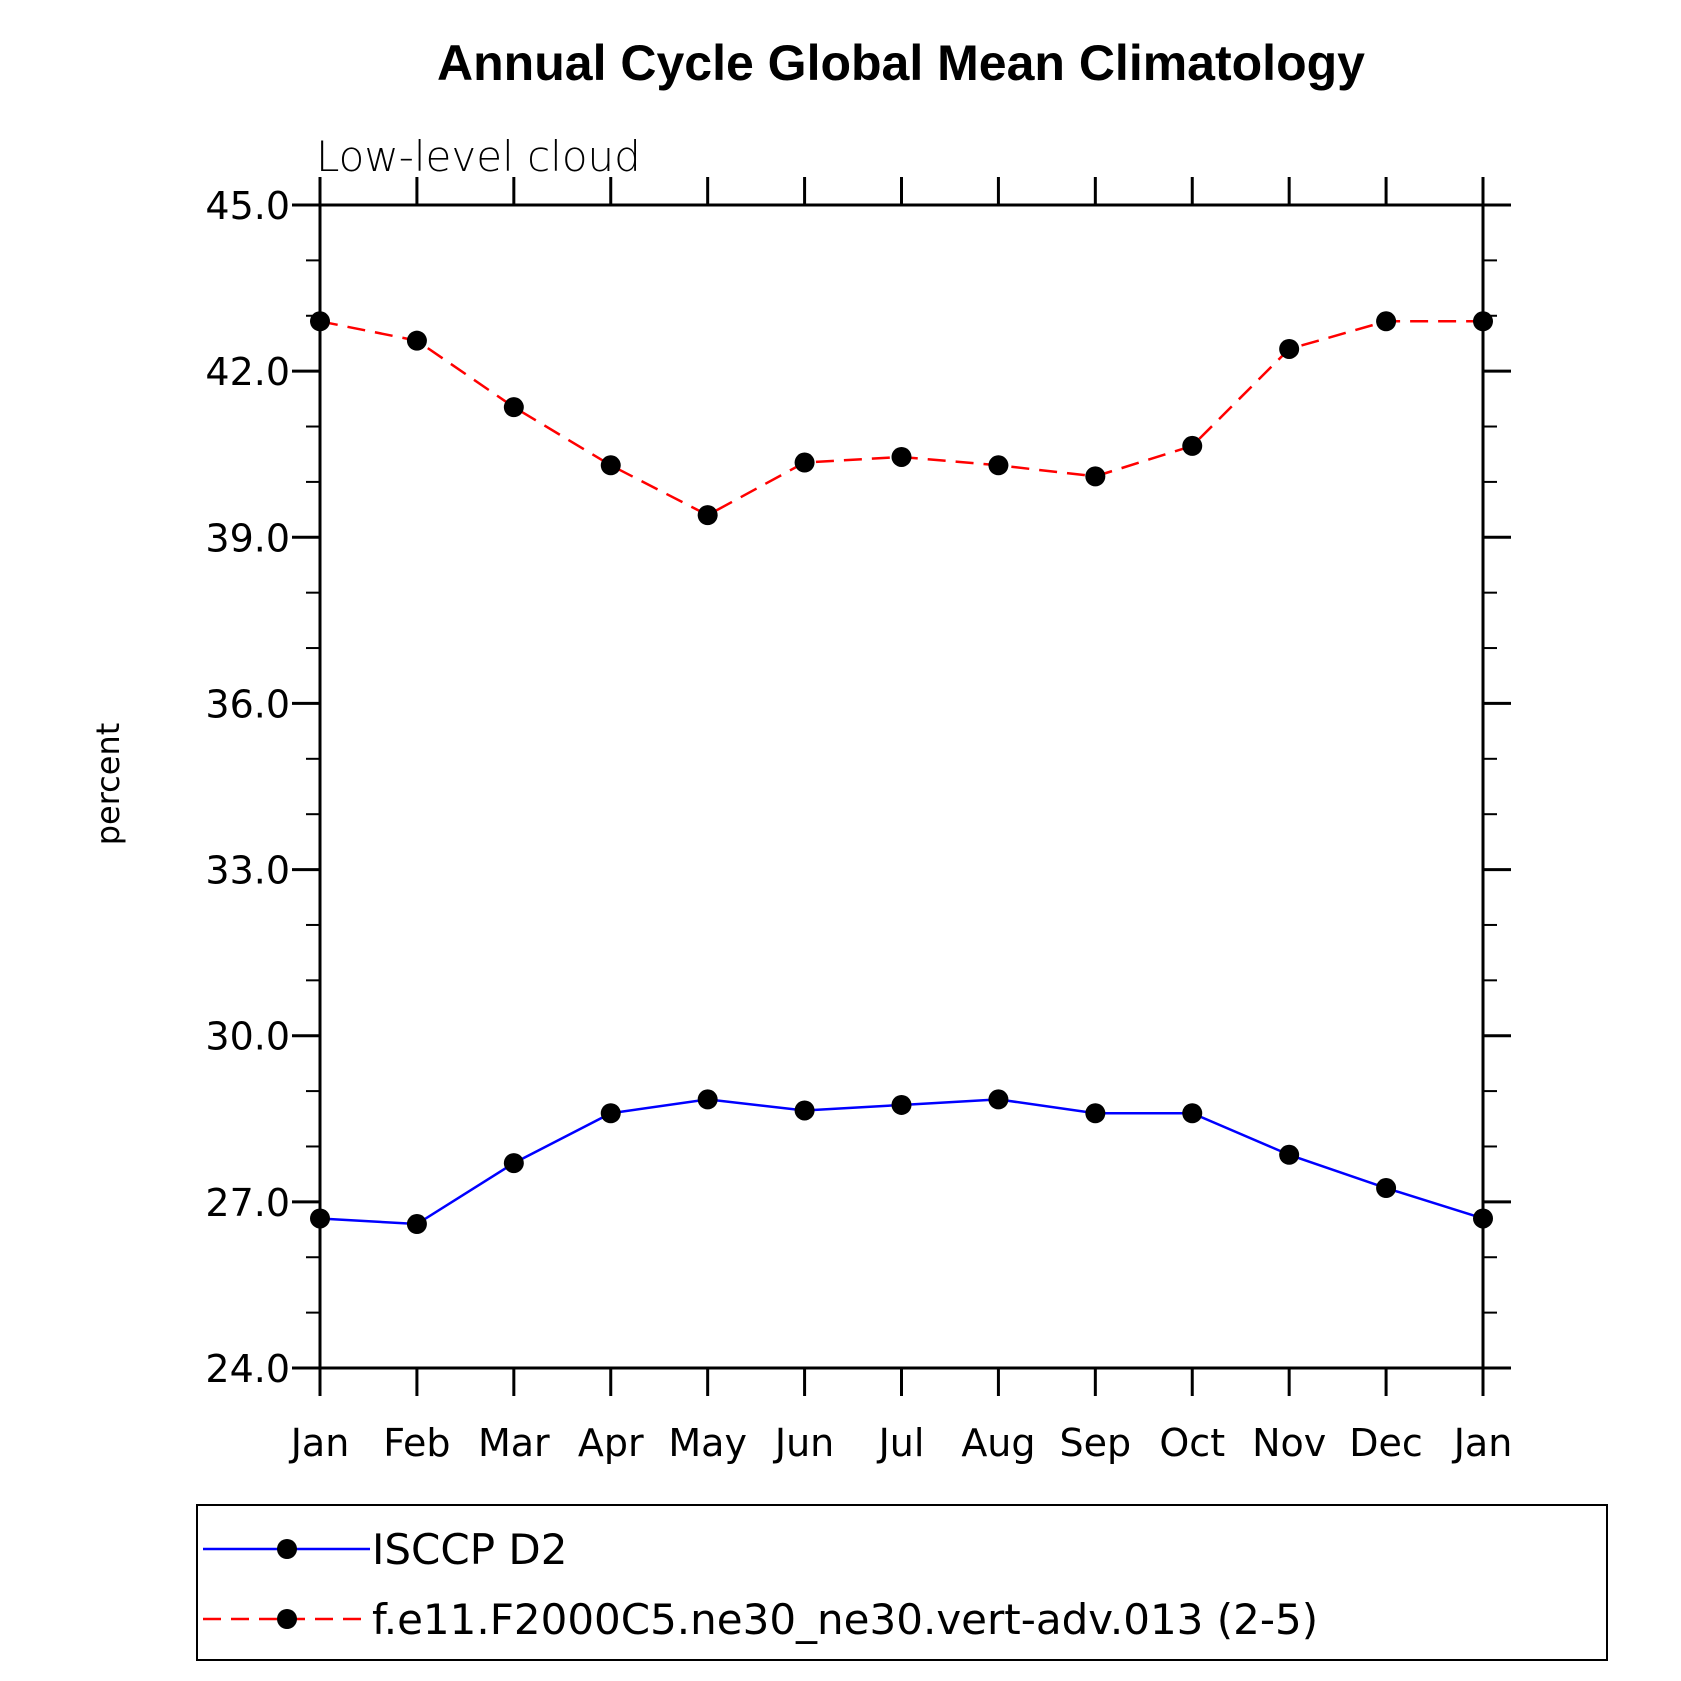 The height and width of the screenshot is (1681, 1681). I want to click on y-tick-label: 24.0, so click(247, 1369).